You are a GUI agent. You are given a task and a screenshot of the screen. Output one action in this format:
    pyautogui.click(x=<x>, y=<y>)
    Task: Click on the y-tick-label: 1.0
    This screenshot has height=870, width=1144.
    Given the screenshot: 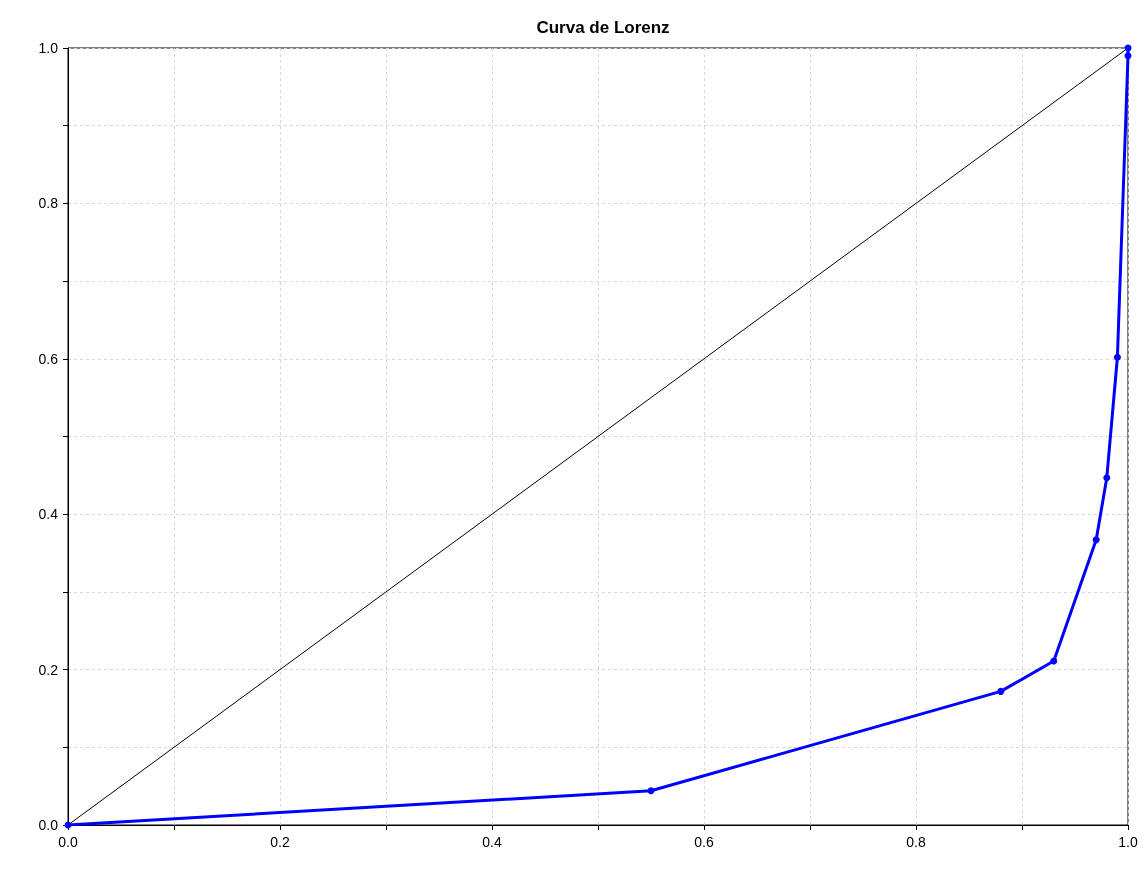 What is the action you would take?
    pyautogui.click(x=48, y=48)
    